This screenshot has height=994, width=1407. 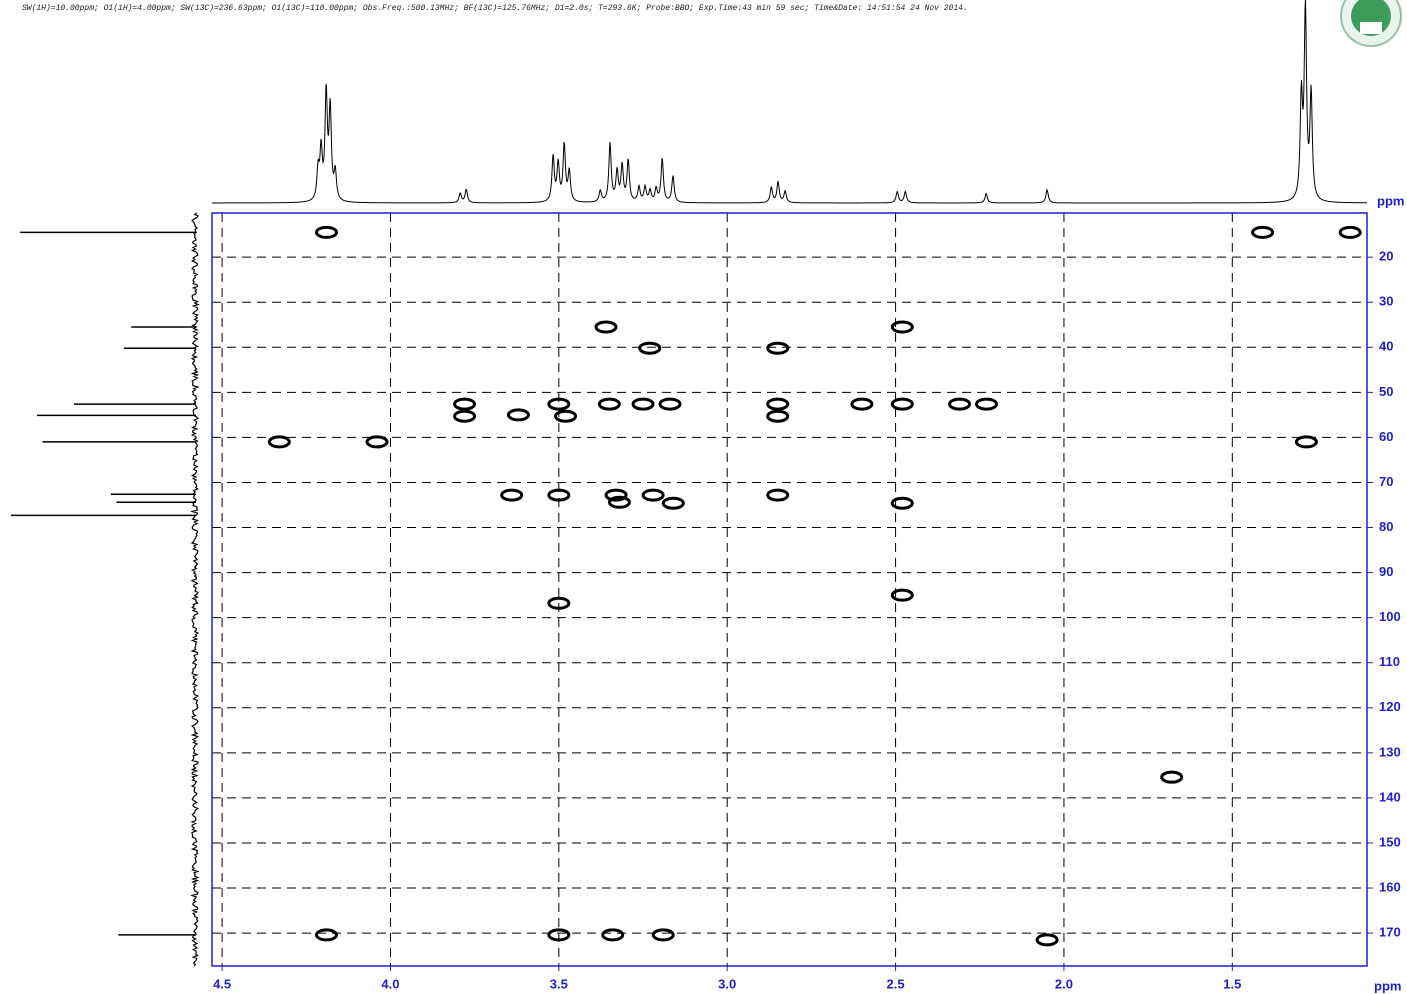 What do you see at coordinates (1390, 932) in the screenshot?
I see `y-tick-label: 170` at bounding box center [1390, 932].